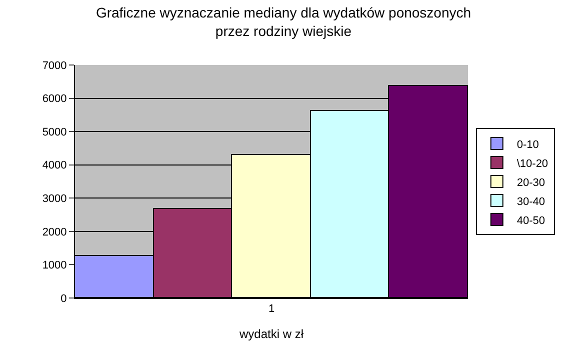 This screenshot has width=567, height=353. Describe the element at coordinates (527, 144) in the screenshot. I see `legend-label: 0-10` at that location.